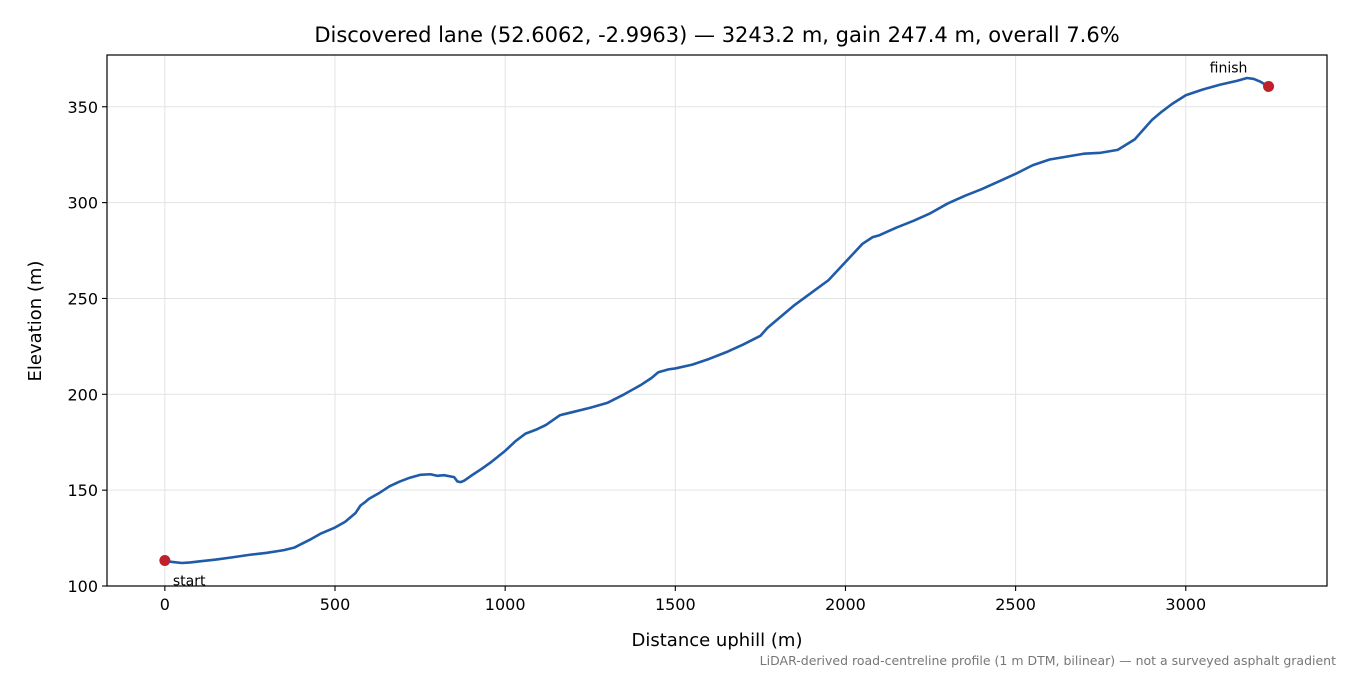  What do you see at coordinates (505, 604) in the screenshot?
I see `x-tick-label: 1000` at bounding box center [505, 604].